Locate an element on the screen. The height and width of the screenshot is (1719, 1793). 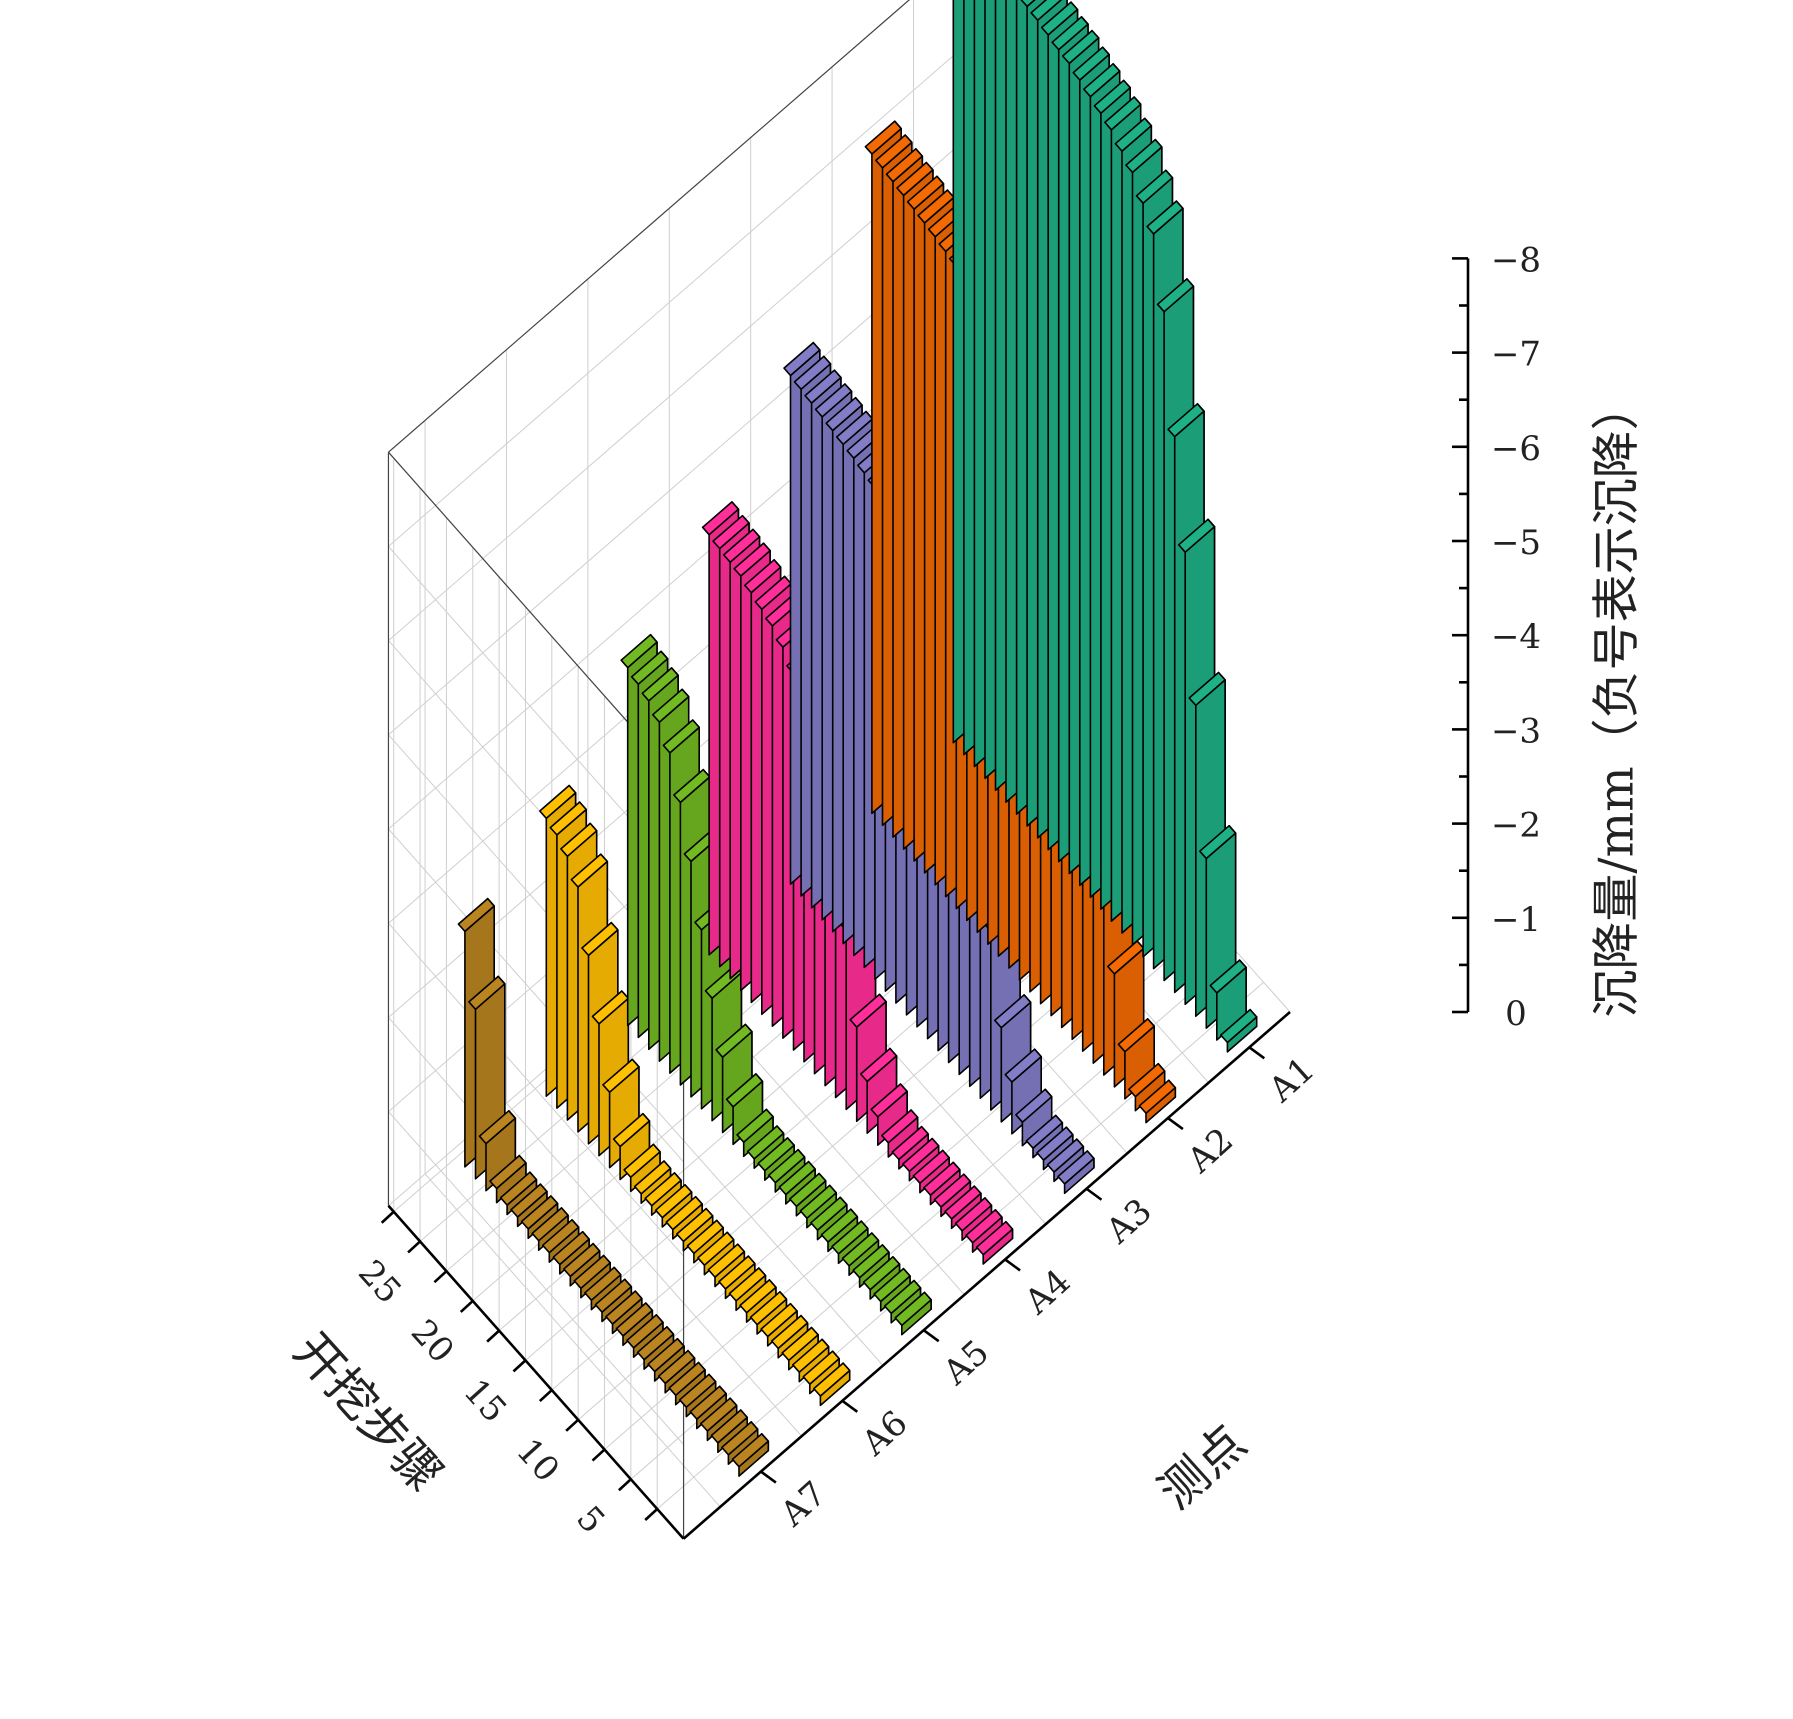
z-tick-label: −4 is located at coordinates (1516, 637).